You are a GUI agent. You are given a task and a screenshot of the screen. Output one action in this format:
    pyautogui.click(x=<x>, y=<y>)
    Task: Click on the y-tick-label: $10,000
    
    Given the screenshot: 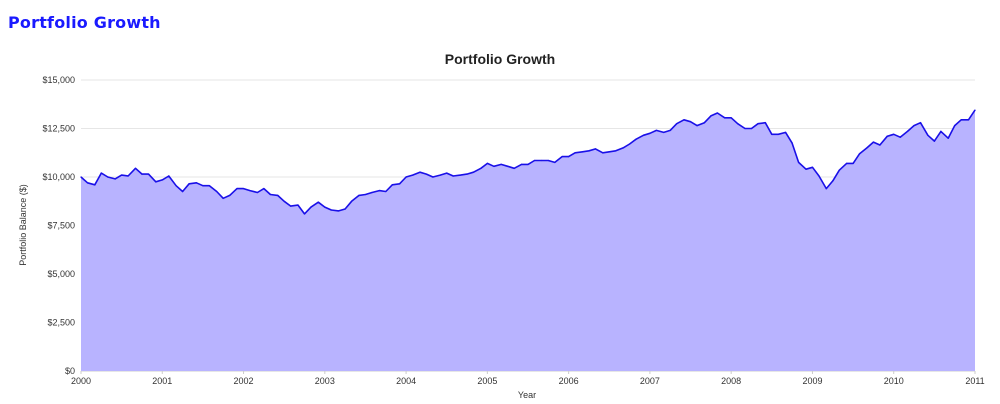 What is the action you would take?
    pyautogui.click(x=58, y=177)
    